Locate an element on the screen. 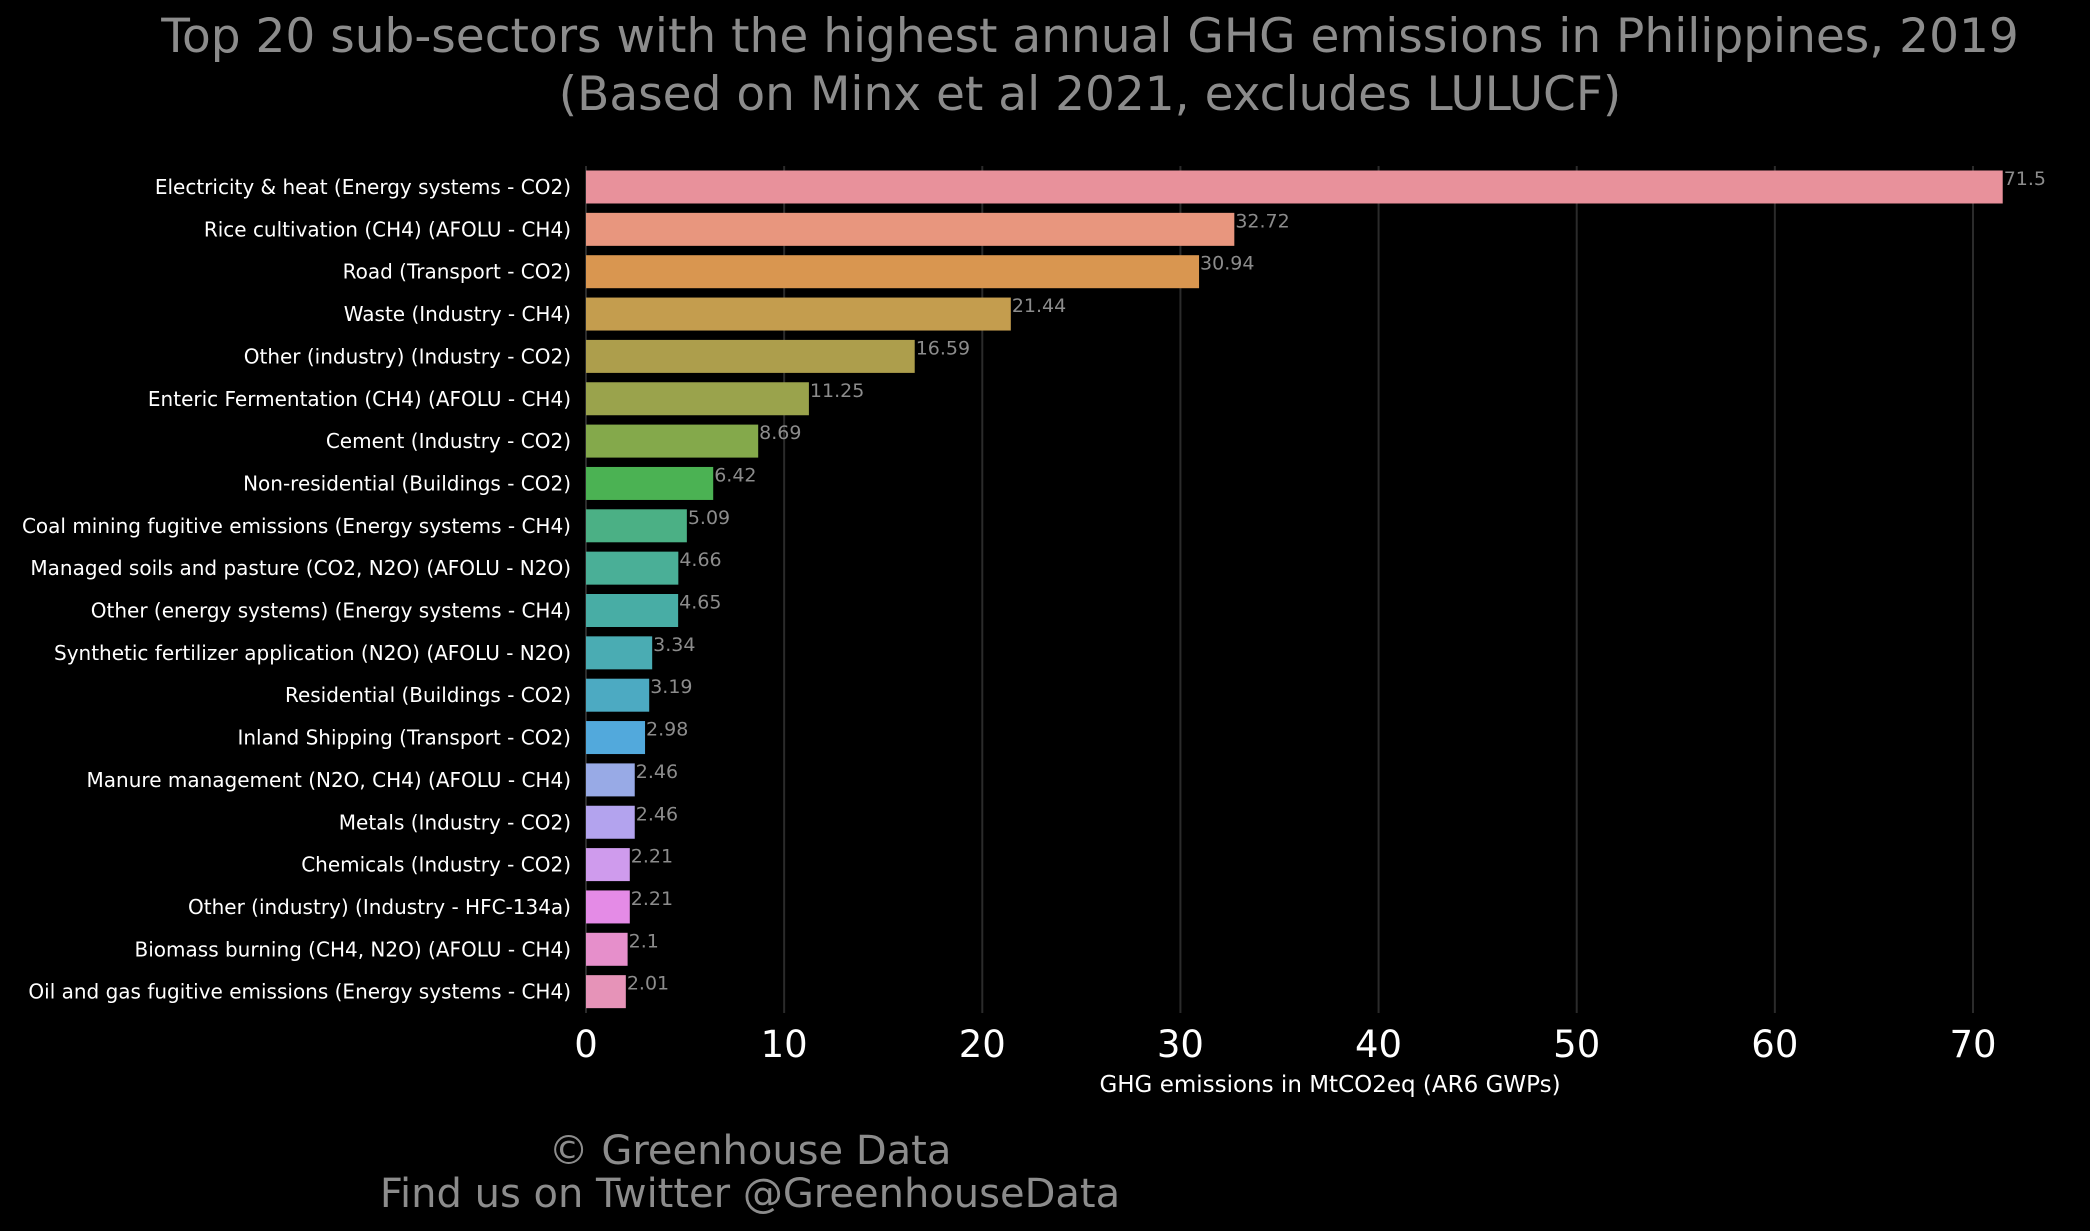 This screenshot has width=2090, height=1231. category-label: Road (Transport - CO2) is located at coordinates (457, 272).